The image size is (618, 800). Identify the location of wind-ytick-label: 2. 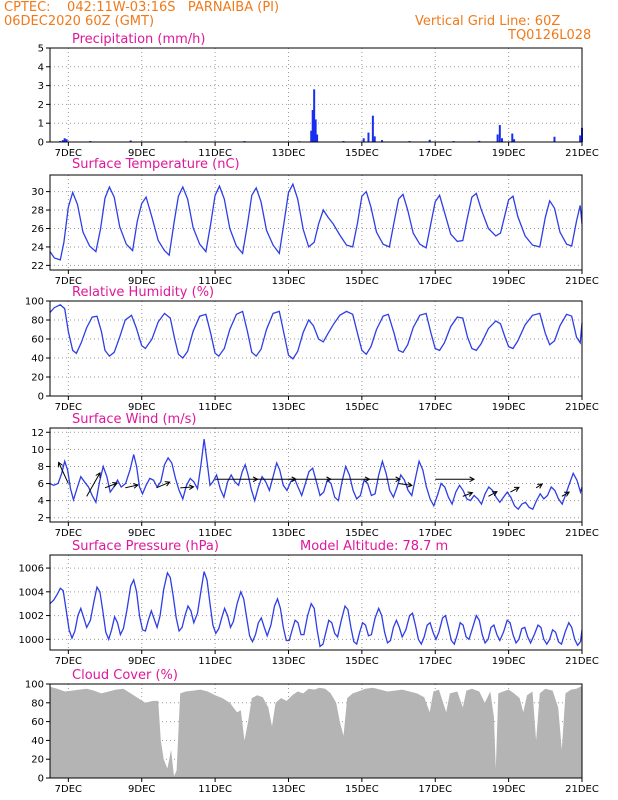
(41, 518).